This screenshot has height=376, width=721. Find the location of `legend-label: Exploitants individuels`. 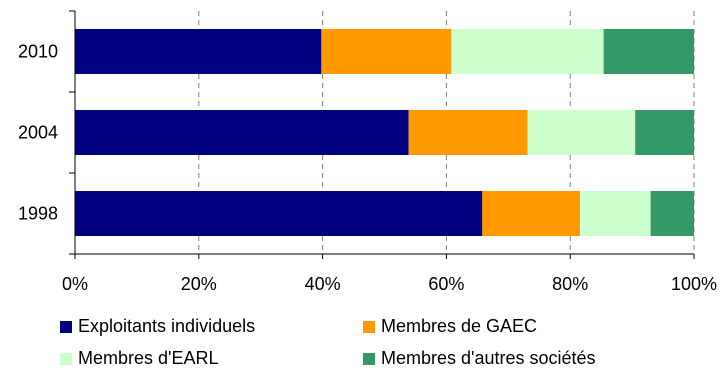

legend-label: Exploitants individuels is located at coordinates (167, 326).